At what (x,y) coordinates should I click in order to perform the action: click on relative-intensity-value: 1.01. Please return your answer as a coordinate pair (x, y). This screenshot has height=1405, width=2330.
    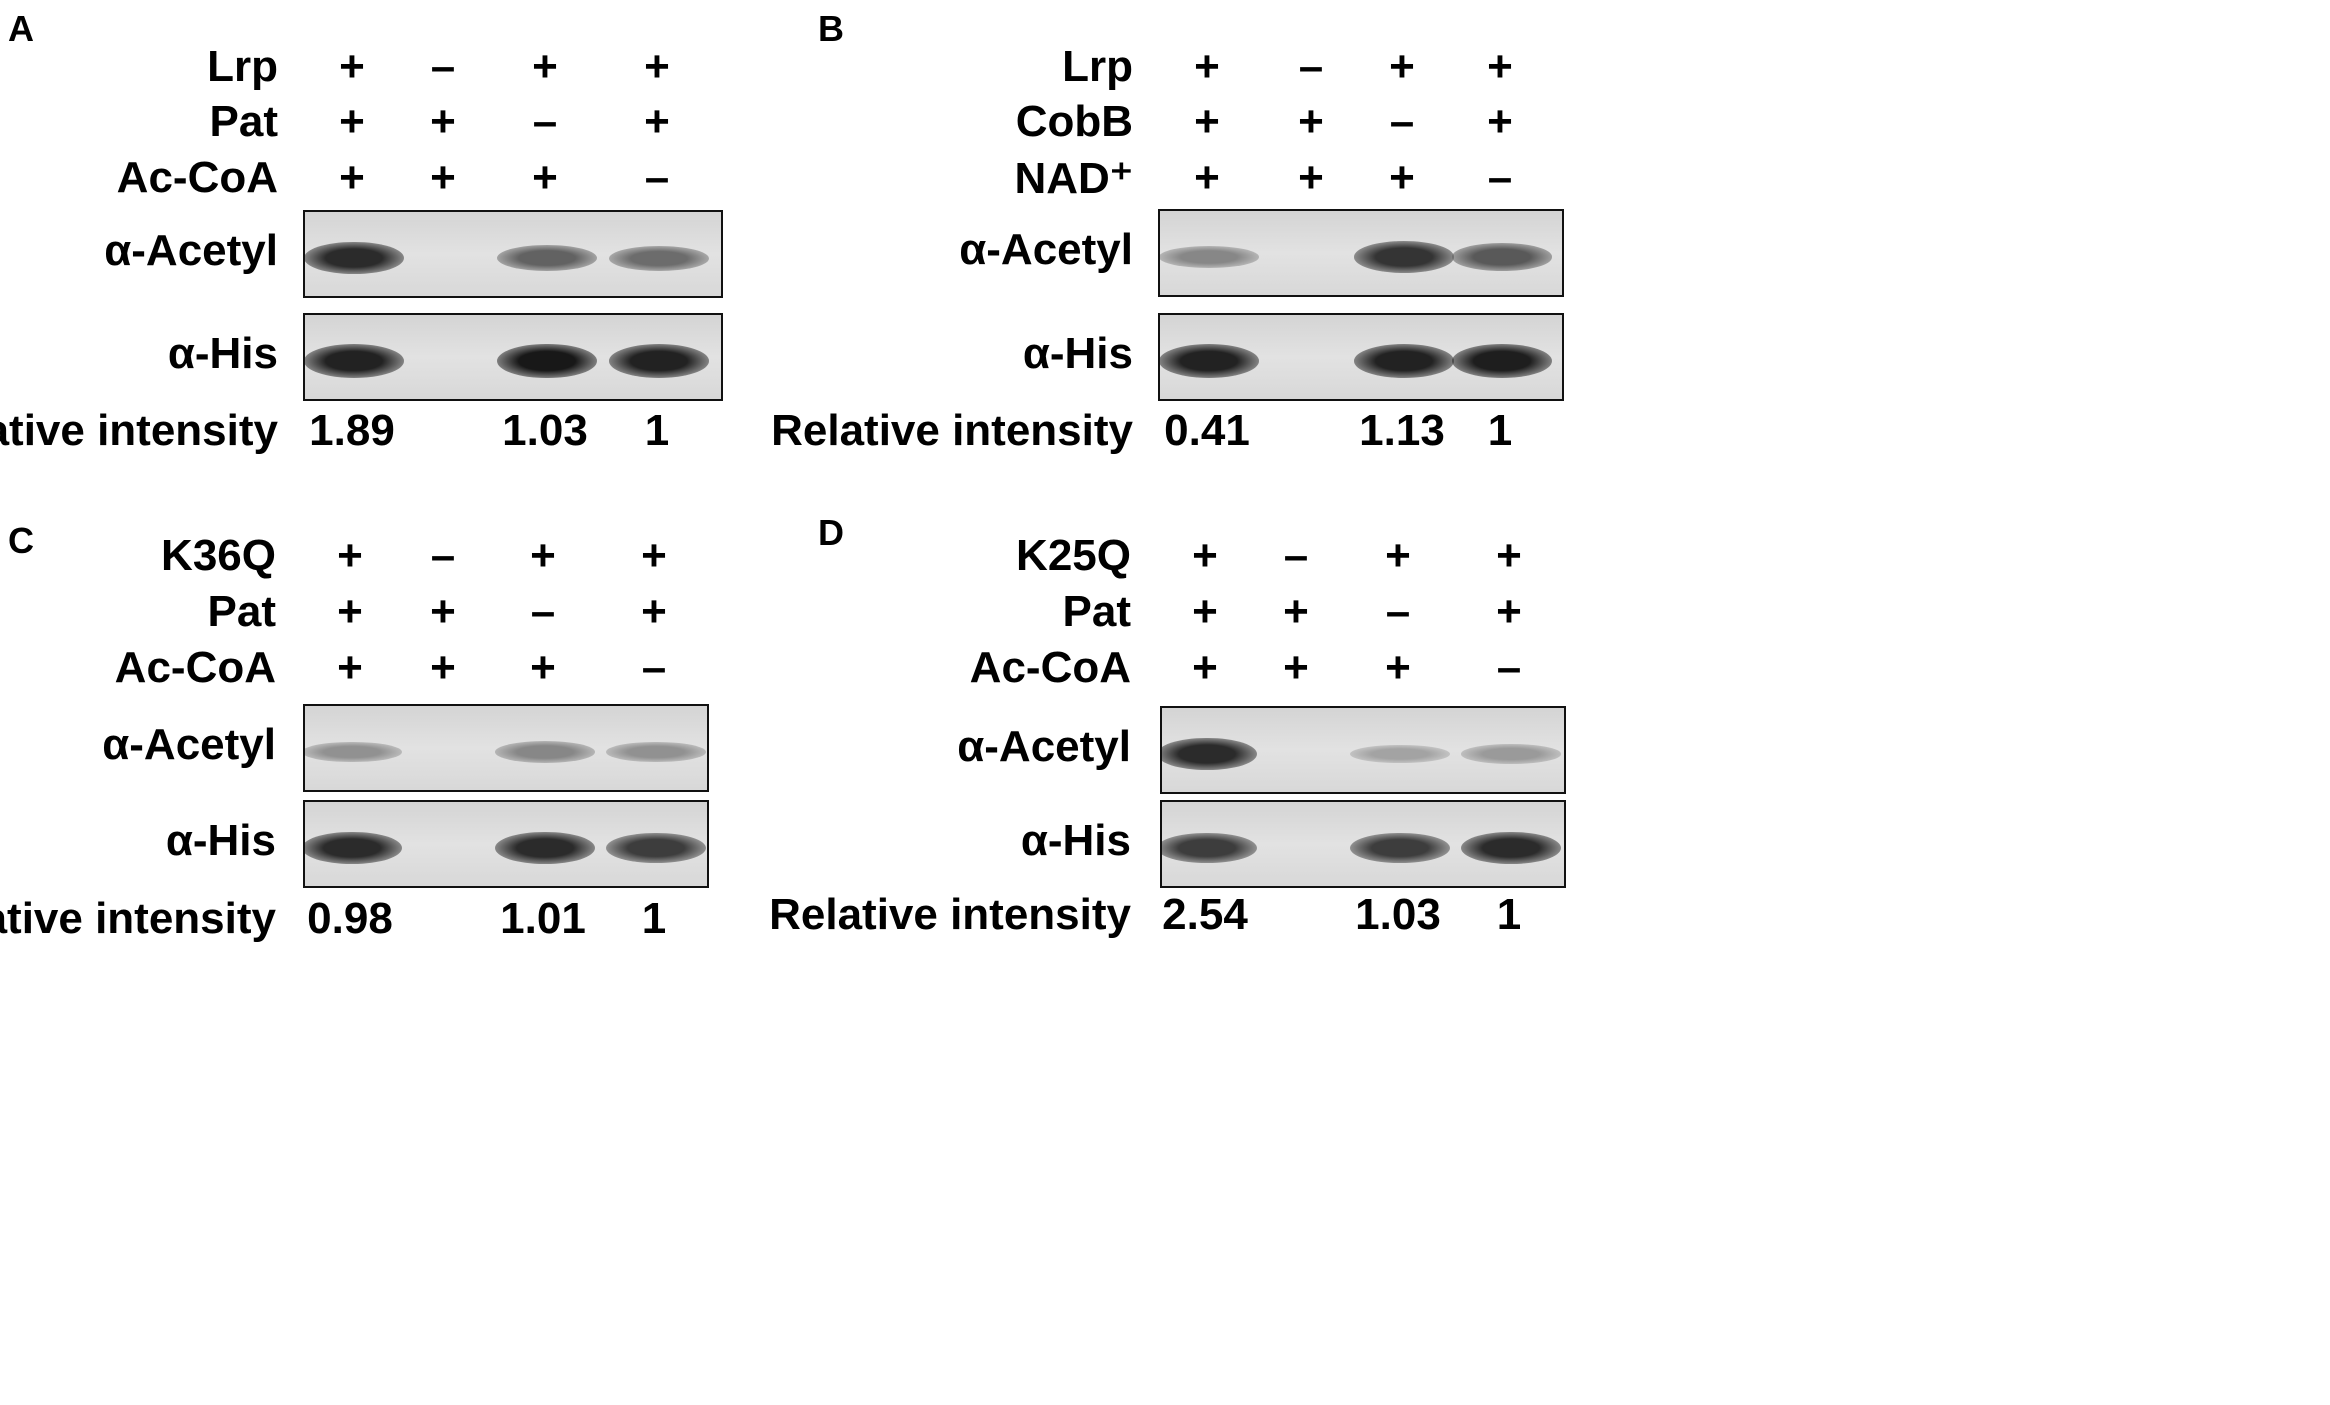
    Looking at the image, I should click on (543, 918).